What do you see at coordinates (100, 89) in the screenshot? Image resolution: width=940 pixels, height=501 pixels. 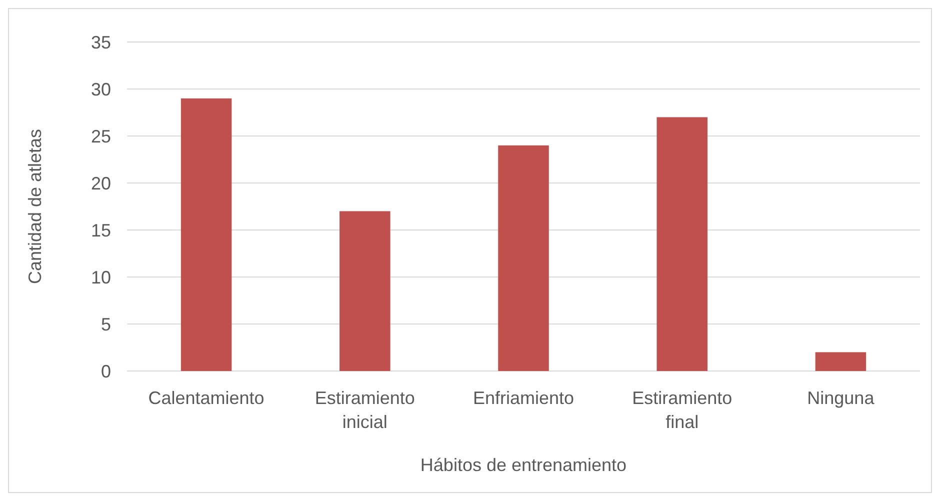 I see `y-tick-label: 30` at bounding box center [100, 89].